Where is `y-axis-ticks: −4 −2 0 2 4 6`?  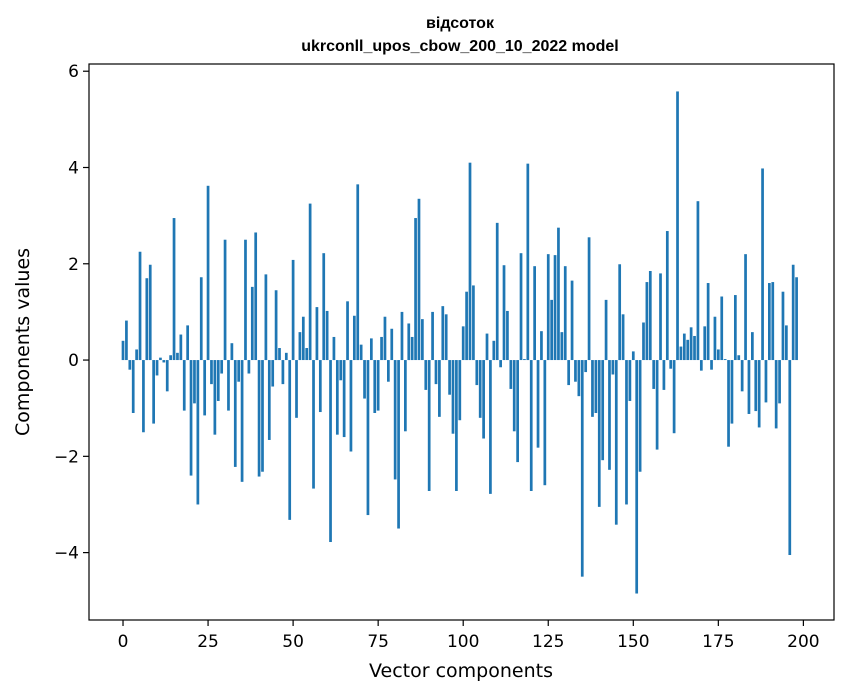
y-axis-ticks: −4 −2 0 2 4 6 is located at coordinates (71, 313).